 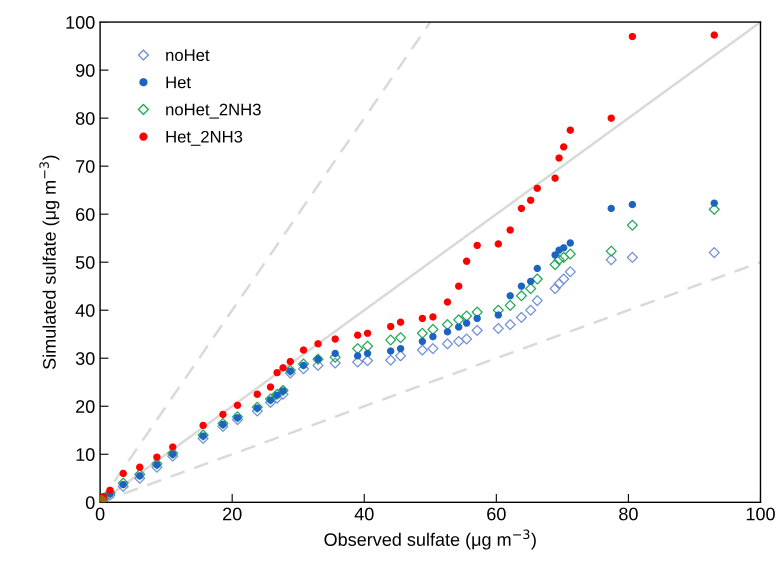 What do you see at coordinates (213, 111) in the screenshot?
I see `legend-label: noHet_2NH3` at bounding box center [213, 111].